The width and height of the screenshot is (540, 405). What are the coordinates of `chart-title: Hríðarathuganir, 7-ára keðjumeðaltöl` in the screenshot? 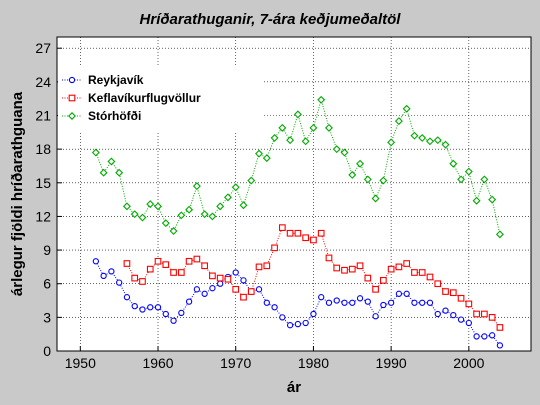 It's located at (271, 19).